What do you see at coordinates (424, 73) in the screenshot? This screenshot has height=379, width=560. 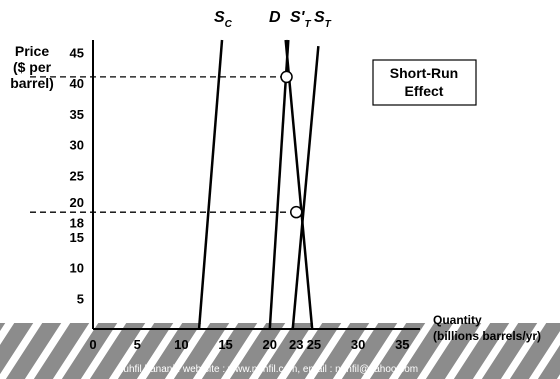 I see `annotation-text: Short-Run` at bounding box center [424, 73].